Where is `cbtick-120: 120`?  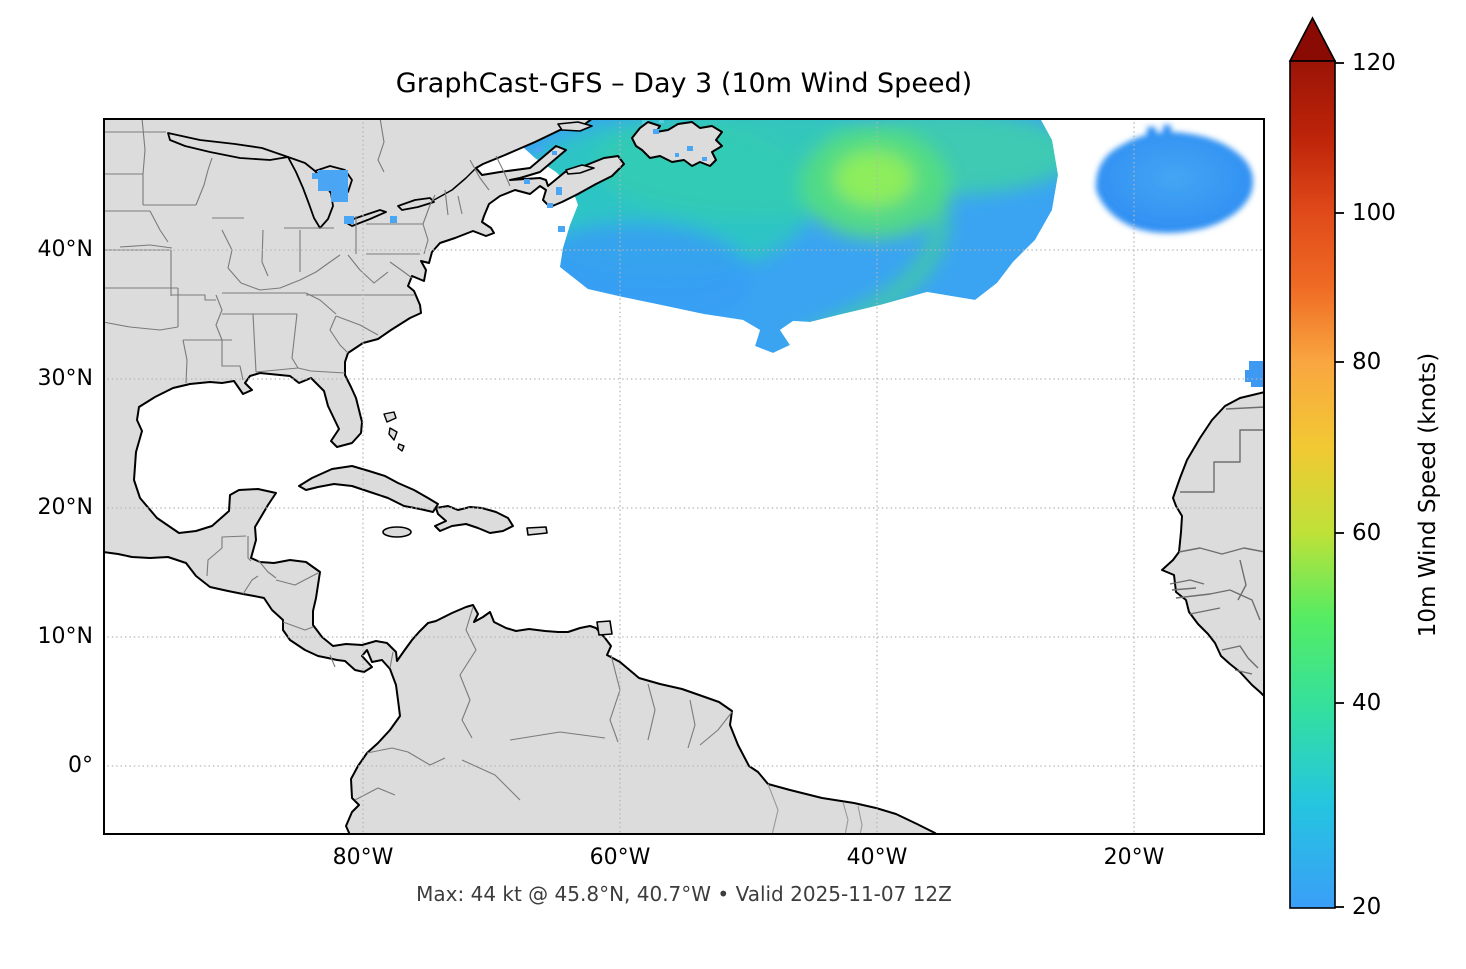
cbtick-120: 120 is located at coordinates (1374, 63).